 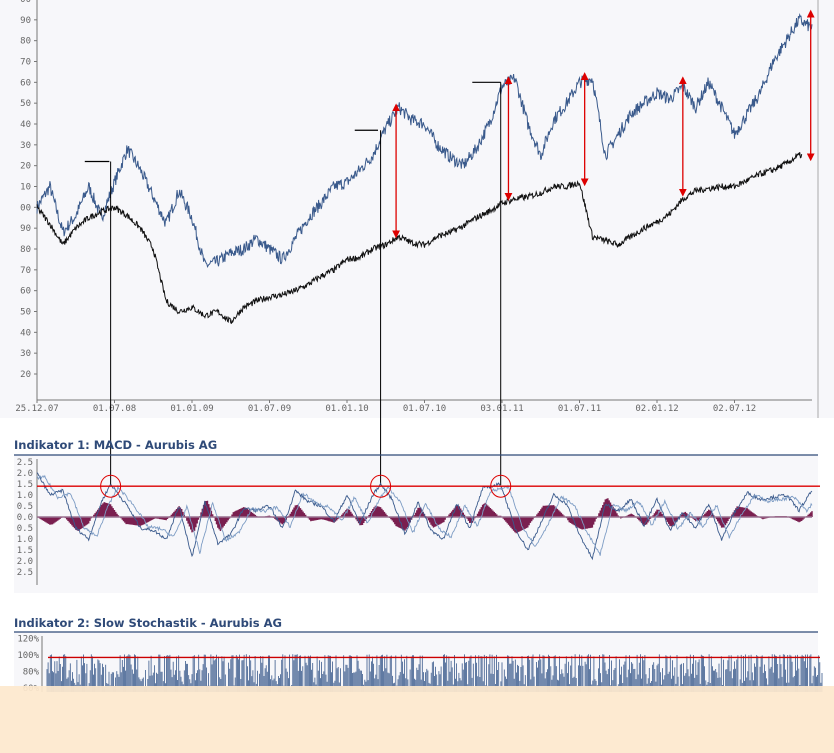 What do you see at coordinates (346, 409) in the screenshot?
I see `x-tick-label: 01.01.10` at bounding box center [346, 409].